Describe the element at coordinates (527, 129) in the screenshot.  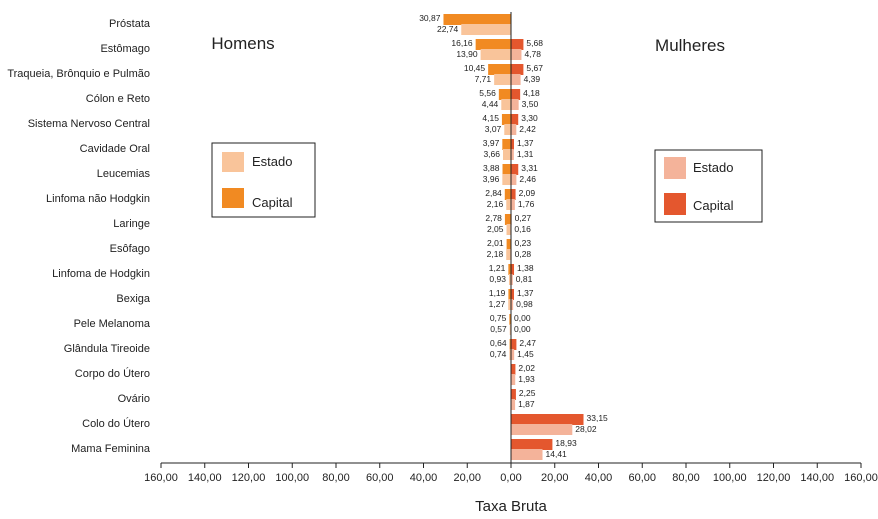
I see `value-label-women-estado: 2,42` at that location.